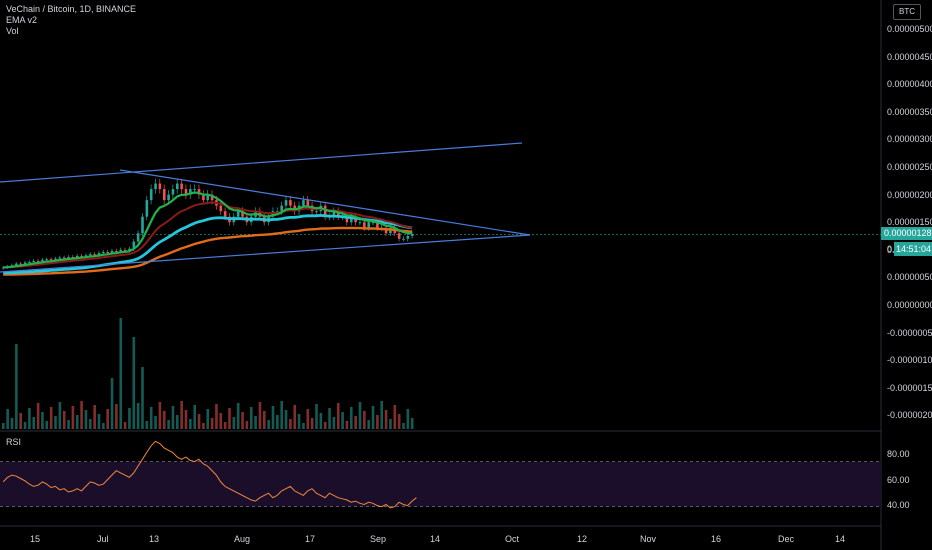  What do you see at coordinates (325, 202) in the screenshot?
I see `descending-trendline` at bounding box center [325, 202].